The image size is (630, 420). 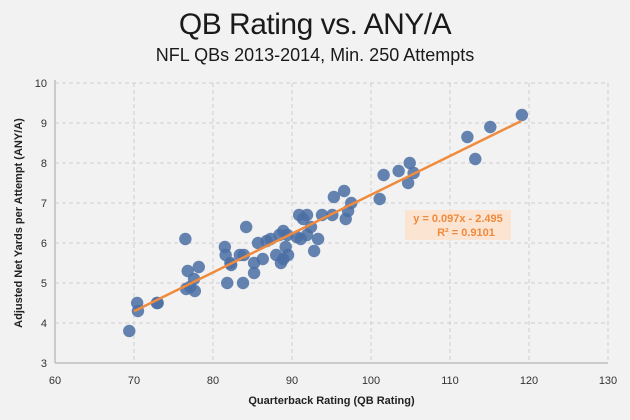 I want to click on y-tick-label: 7, so click(x=44, y=204).